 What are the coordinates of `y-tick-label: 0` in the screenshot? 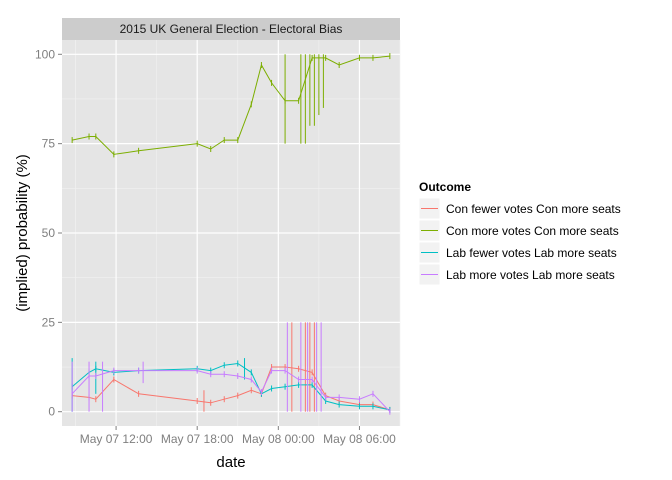 It's located at (51, 412).